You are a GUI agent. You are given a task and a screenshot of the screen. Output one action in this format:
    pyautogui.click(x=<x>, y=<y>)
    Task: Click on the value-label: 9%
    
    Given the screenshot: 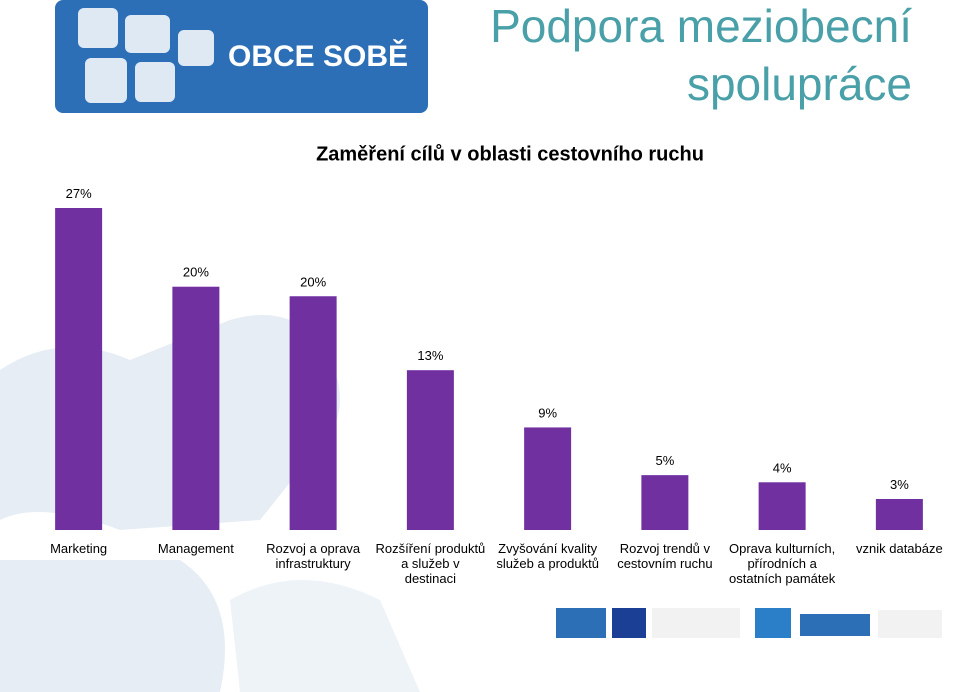 What is the action you would take?
    pyautogui.click(x=547, y=412)
    